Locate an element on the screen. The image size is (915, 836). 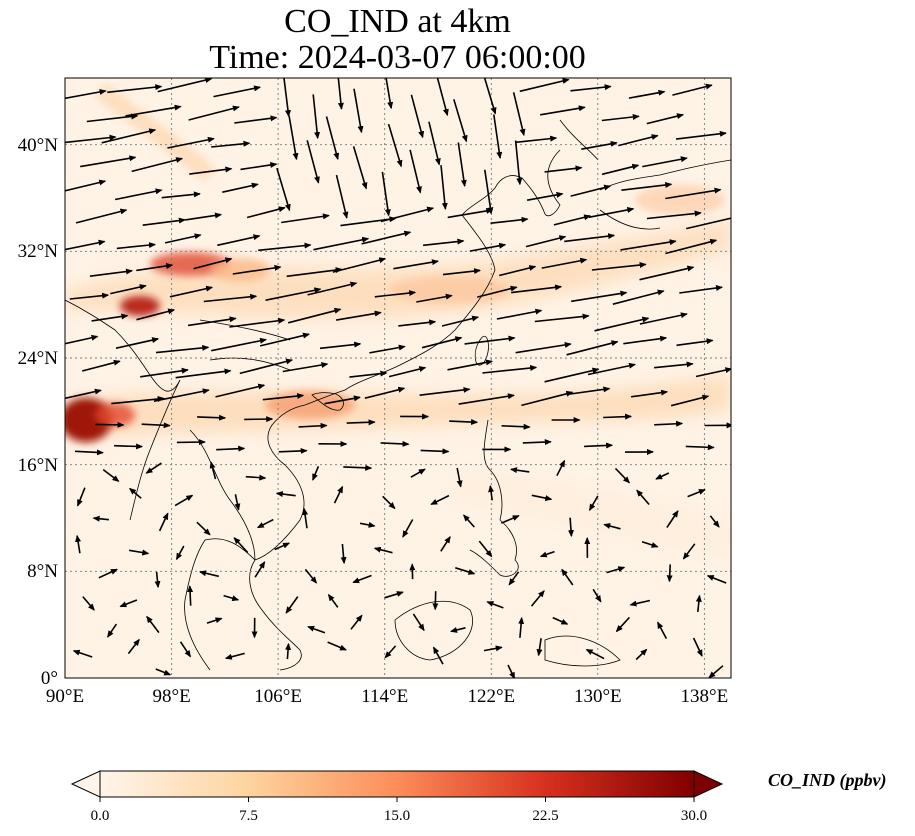
lon-tick-label: 138°E is located at coordinates (705, 696).